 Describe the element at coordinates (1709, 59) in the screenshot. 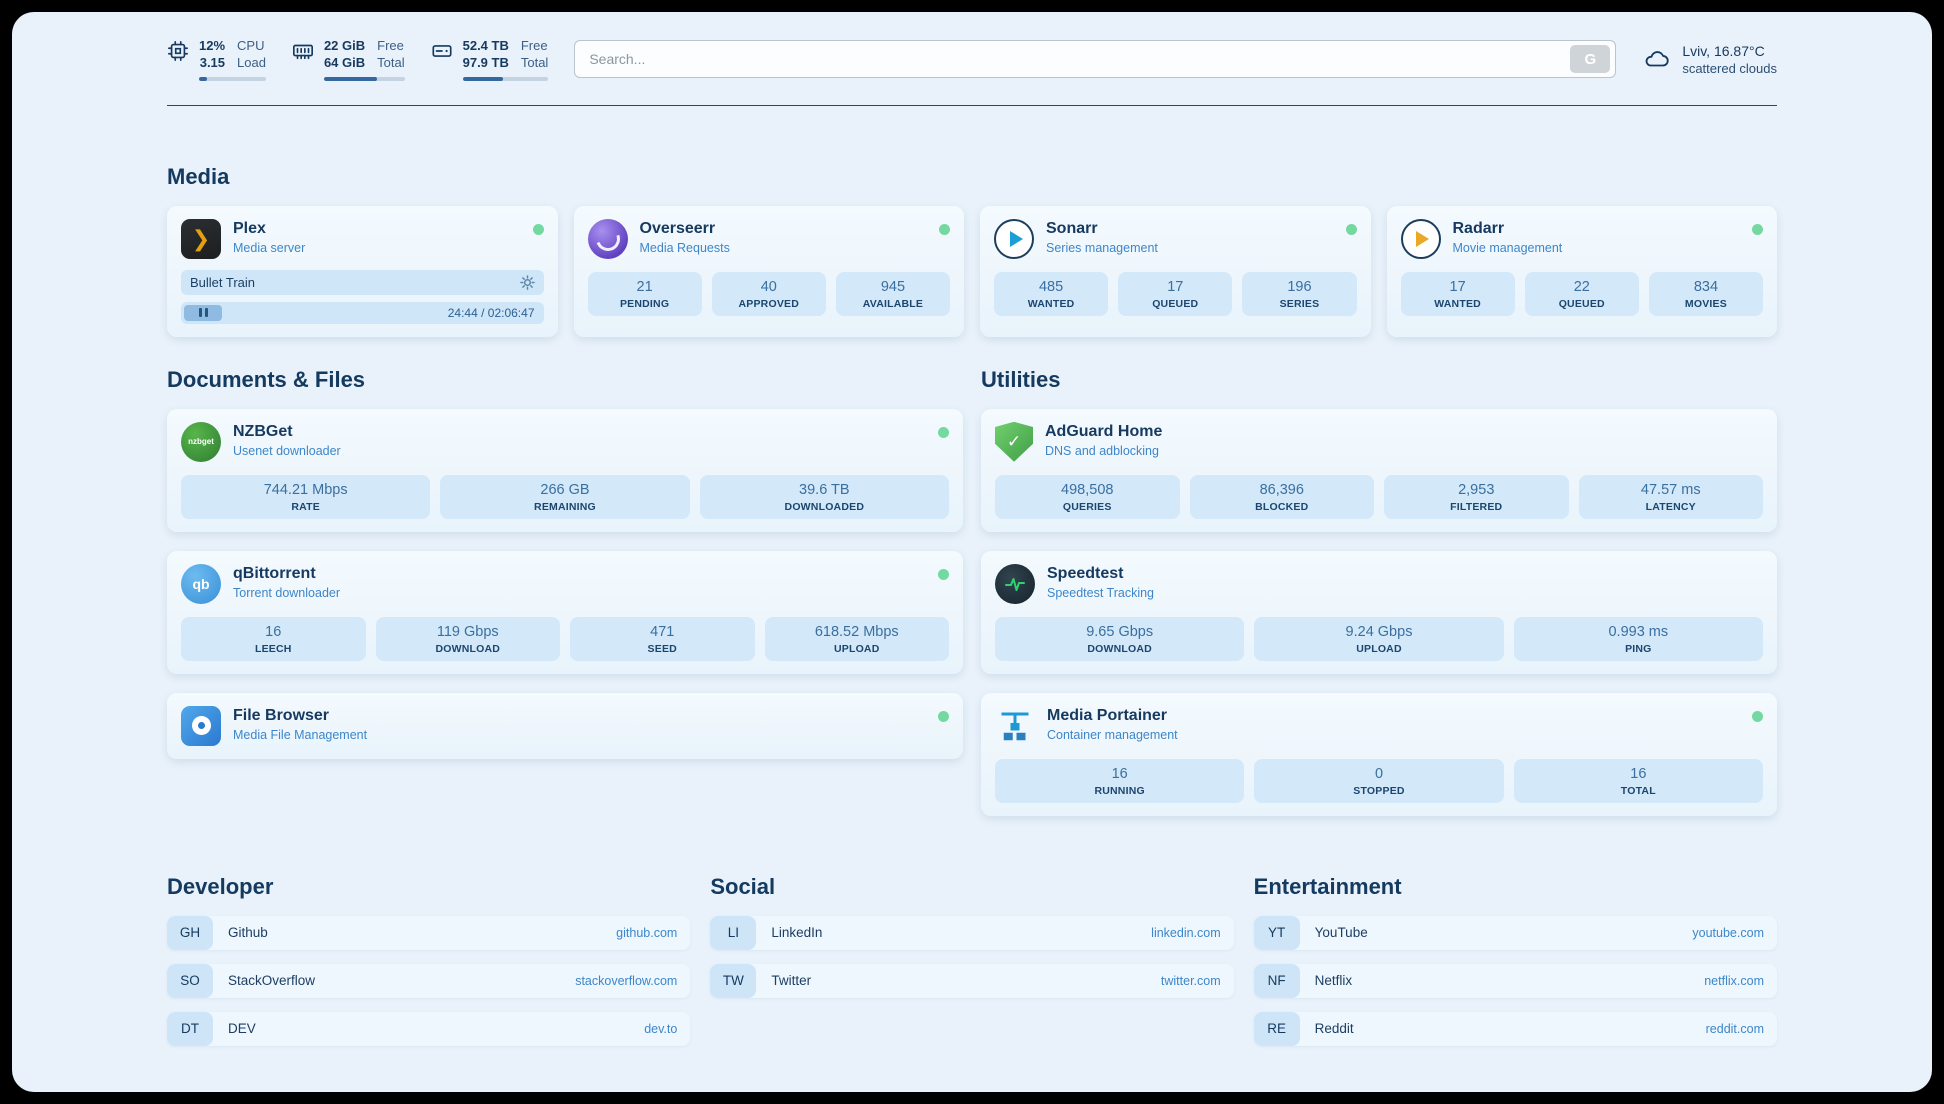

I see `weather-widget: Lviv, 16.87°C scattered clouds` at that location.